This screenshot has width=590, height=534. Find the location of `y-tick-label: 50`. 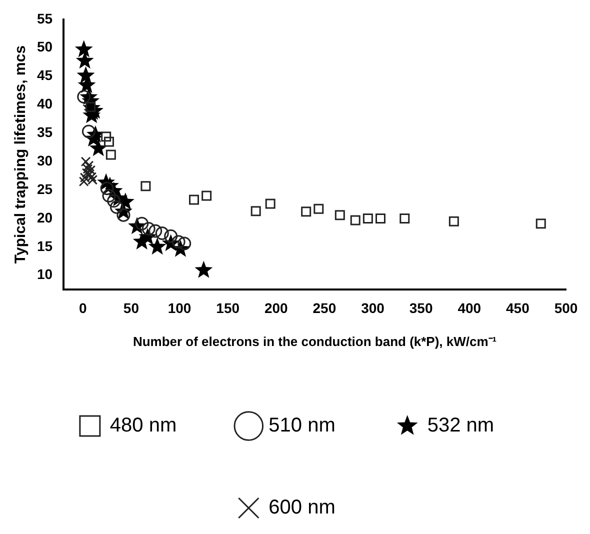

y-tick-label: 50 is located at coordinates (44, 46).